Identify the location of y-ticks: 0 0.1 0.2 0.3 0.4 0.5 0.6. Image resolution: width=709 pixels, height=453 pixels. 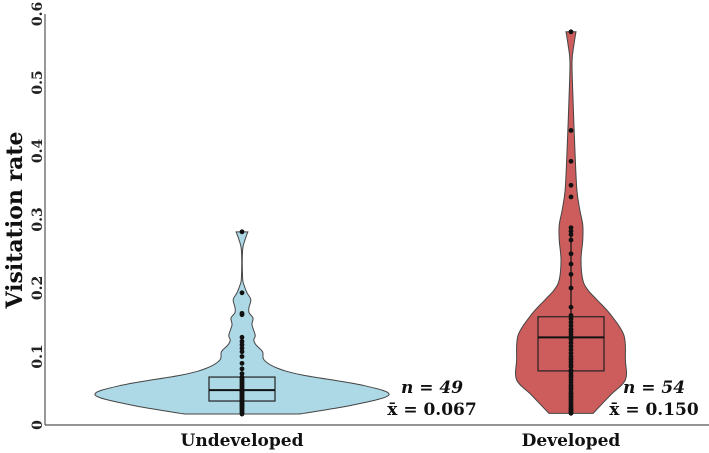
(38, 216).